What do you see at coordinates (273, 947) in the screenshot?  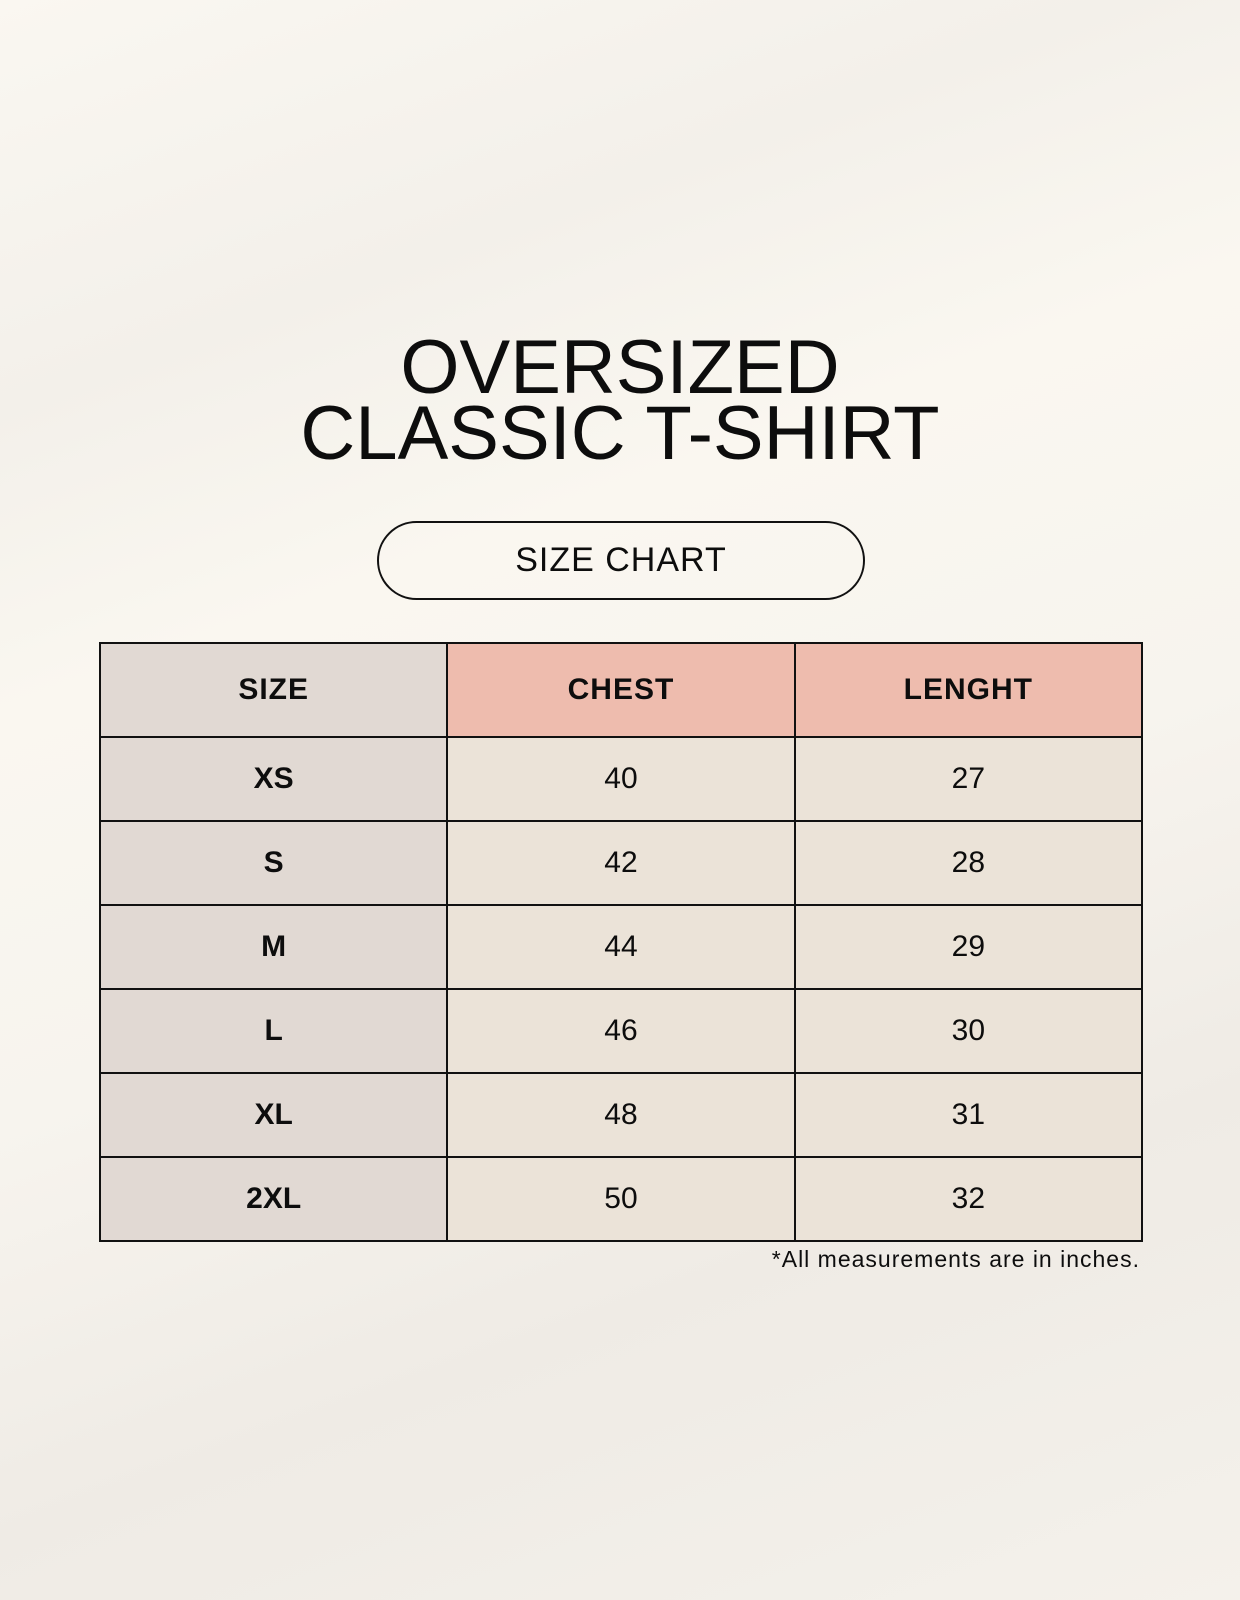 I see `cell-size: M` at bounding box center [273, 947].